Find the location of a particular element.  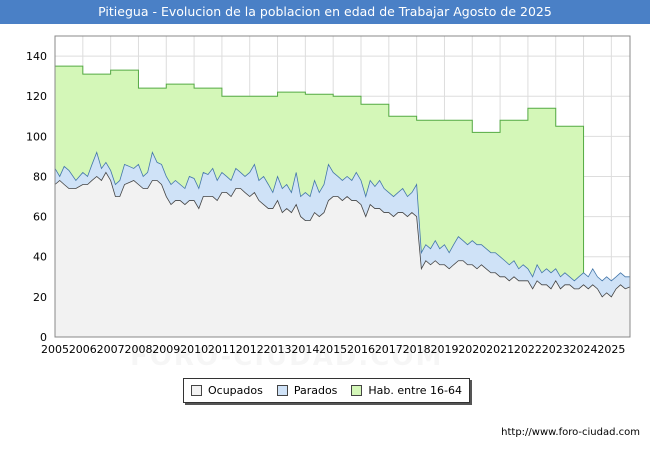

hab-swatch-icon is located at coordinates (357, 390).